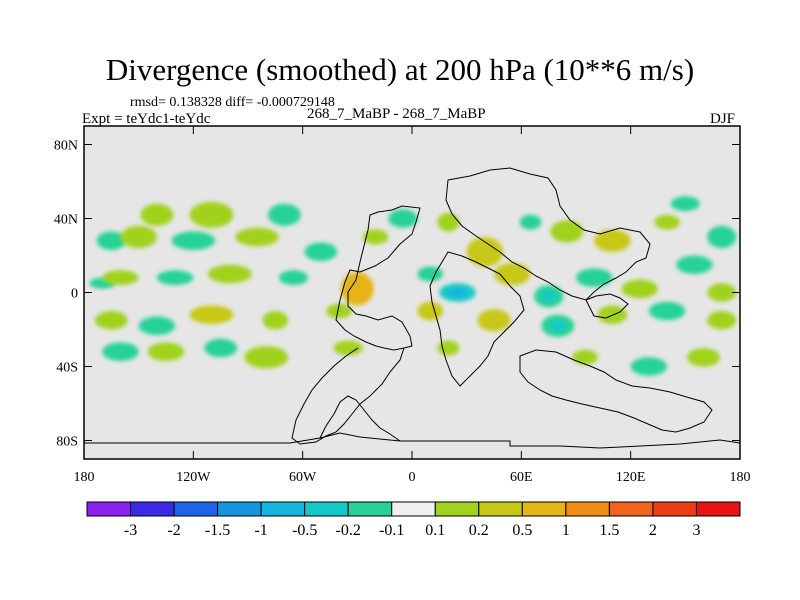 The height and width of the screenshot is (600, 800). What do you see at coordinates (723, 119) in the screenshot?
I see `season-label: DJF` at bounding box center [723, 119].